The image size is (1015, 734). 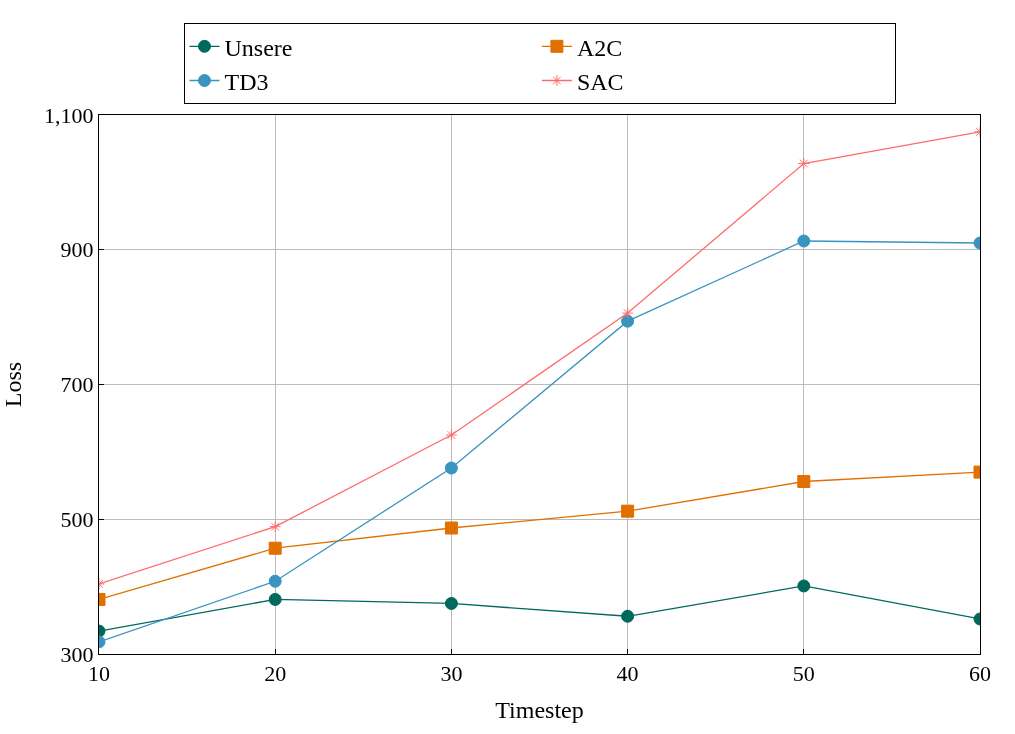 What do you see at coordinates (599, 47) in the screenshot?
I see `legend-label: A2C` at bounding box center [599, 47].